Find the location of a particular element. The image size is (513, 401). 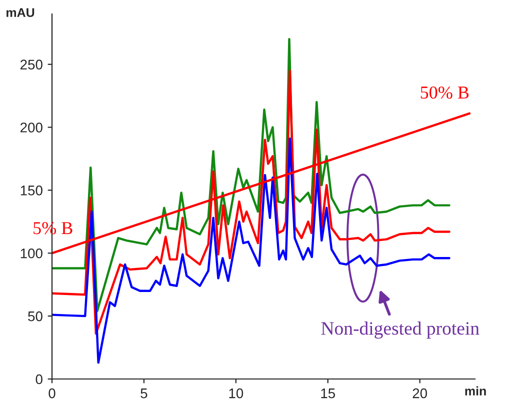

x-axis-title: min is located at coordinates (475, 391).